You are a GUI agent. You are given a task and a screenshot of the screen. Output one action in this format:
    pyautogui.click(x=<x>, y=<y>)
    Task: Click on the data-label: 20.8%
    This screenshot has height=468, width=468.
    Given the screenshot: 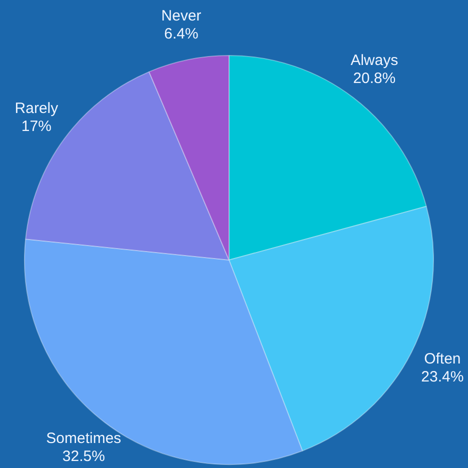 What is the action you would take?
    pyautogui.click(x=374, y=79)
    